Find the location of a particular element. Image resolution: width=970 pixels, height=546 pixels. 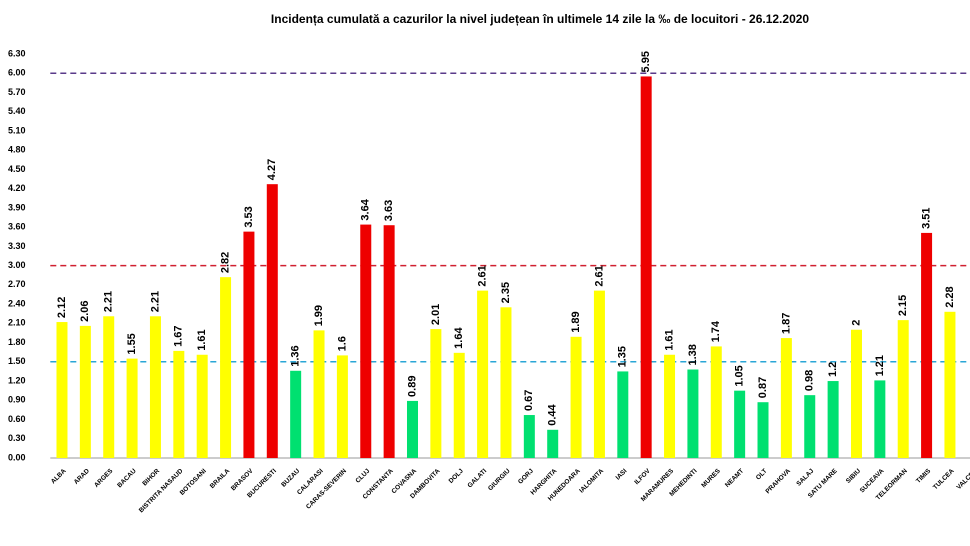

value-label: 1.74 is located at coordinates (716, 331).